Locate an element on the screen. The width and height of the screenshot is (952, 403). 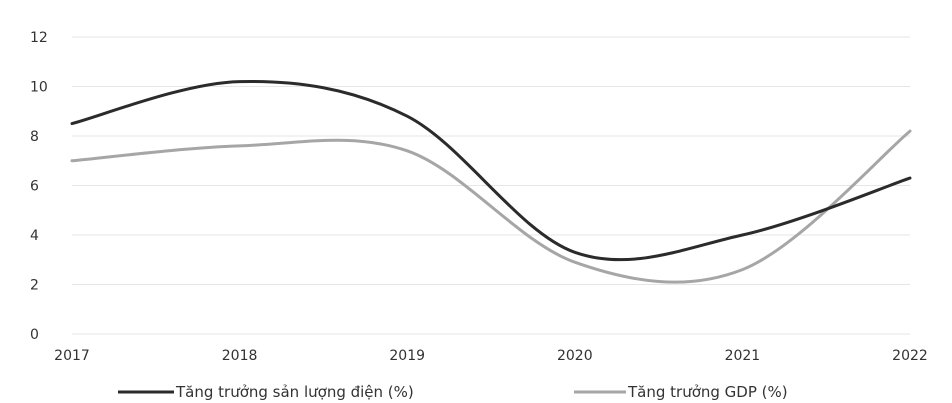
y-axis-ticks: 0 2 4 6 8 10 12 is located at coordinates (39, 186).